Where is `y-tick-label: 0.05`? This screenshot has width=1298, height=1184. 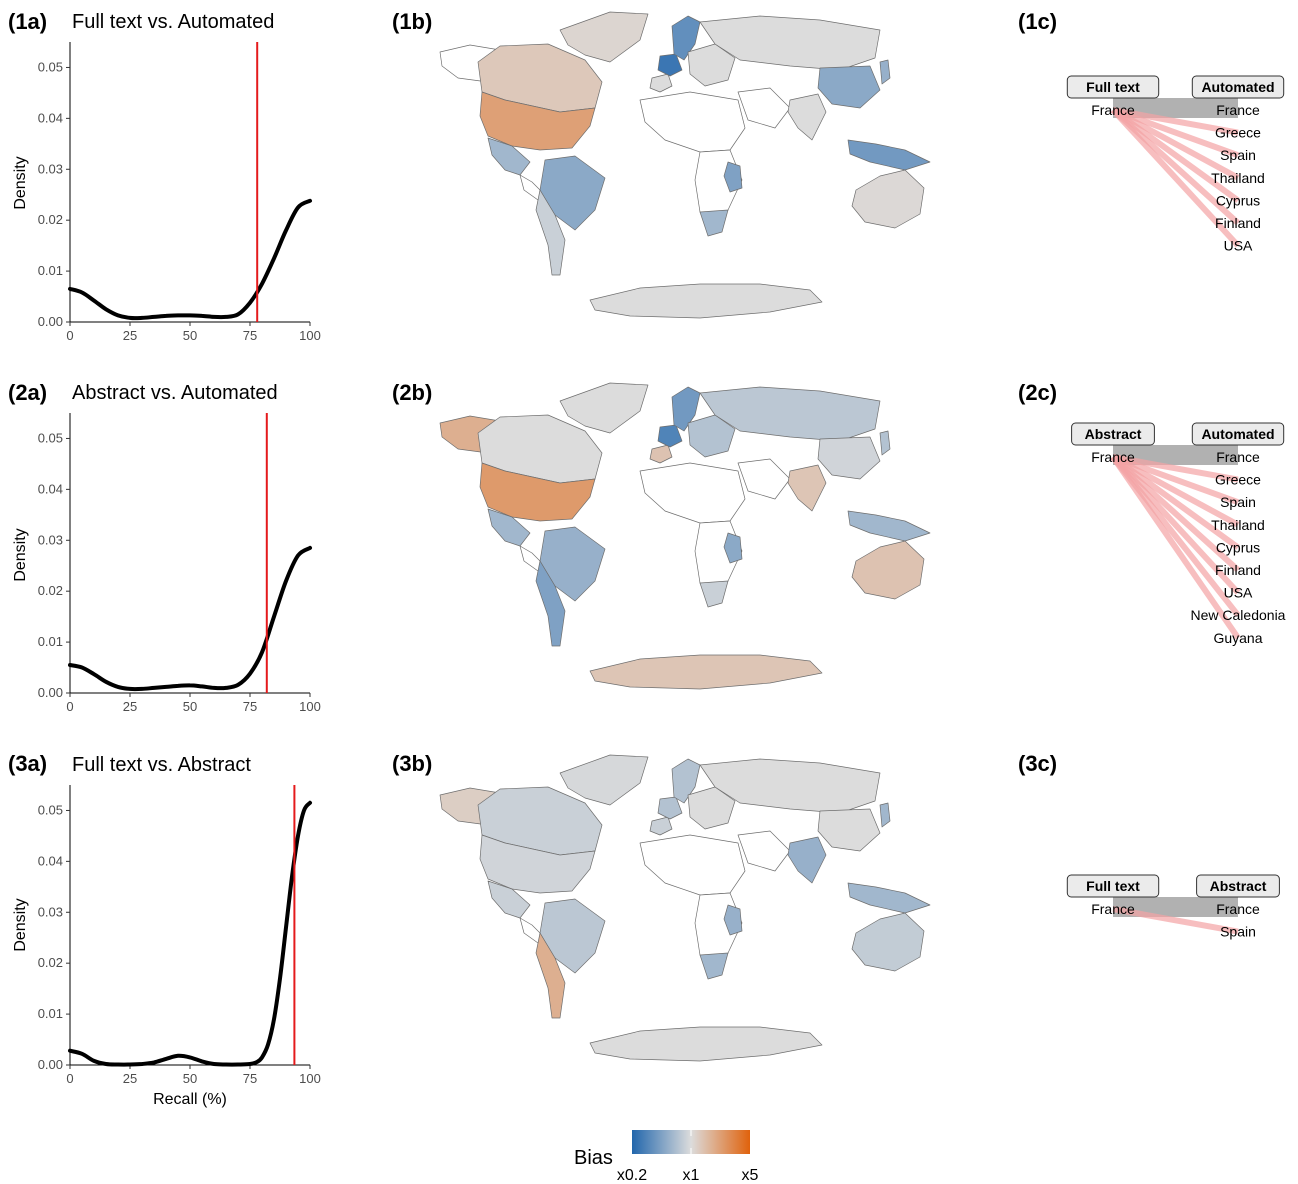 y-tick-label: 0.05 is located at coordinates (50, 66).